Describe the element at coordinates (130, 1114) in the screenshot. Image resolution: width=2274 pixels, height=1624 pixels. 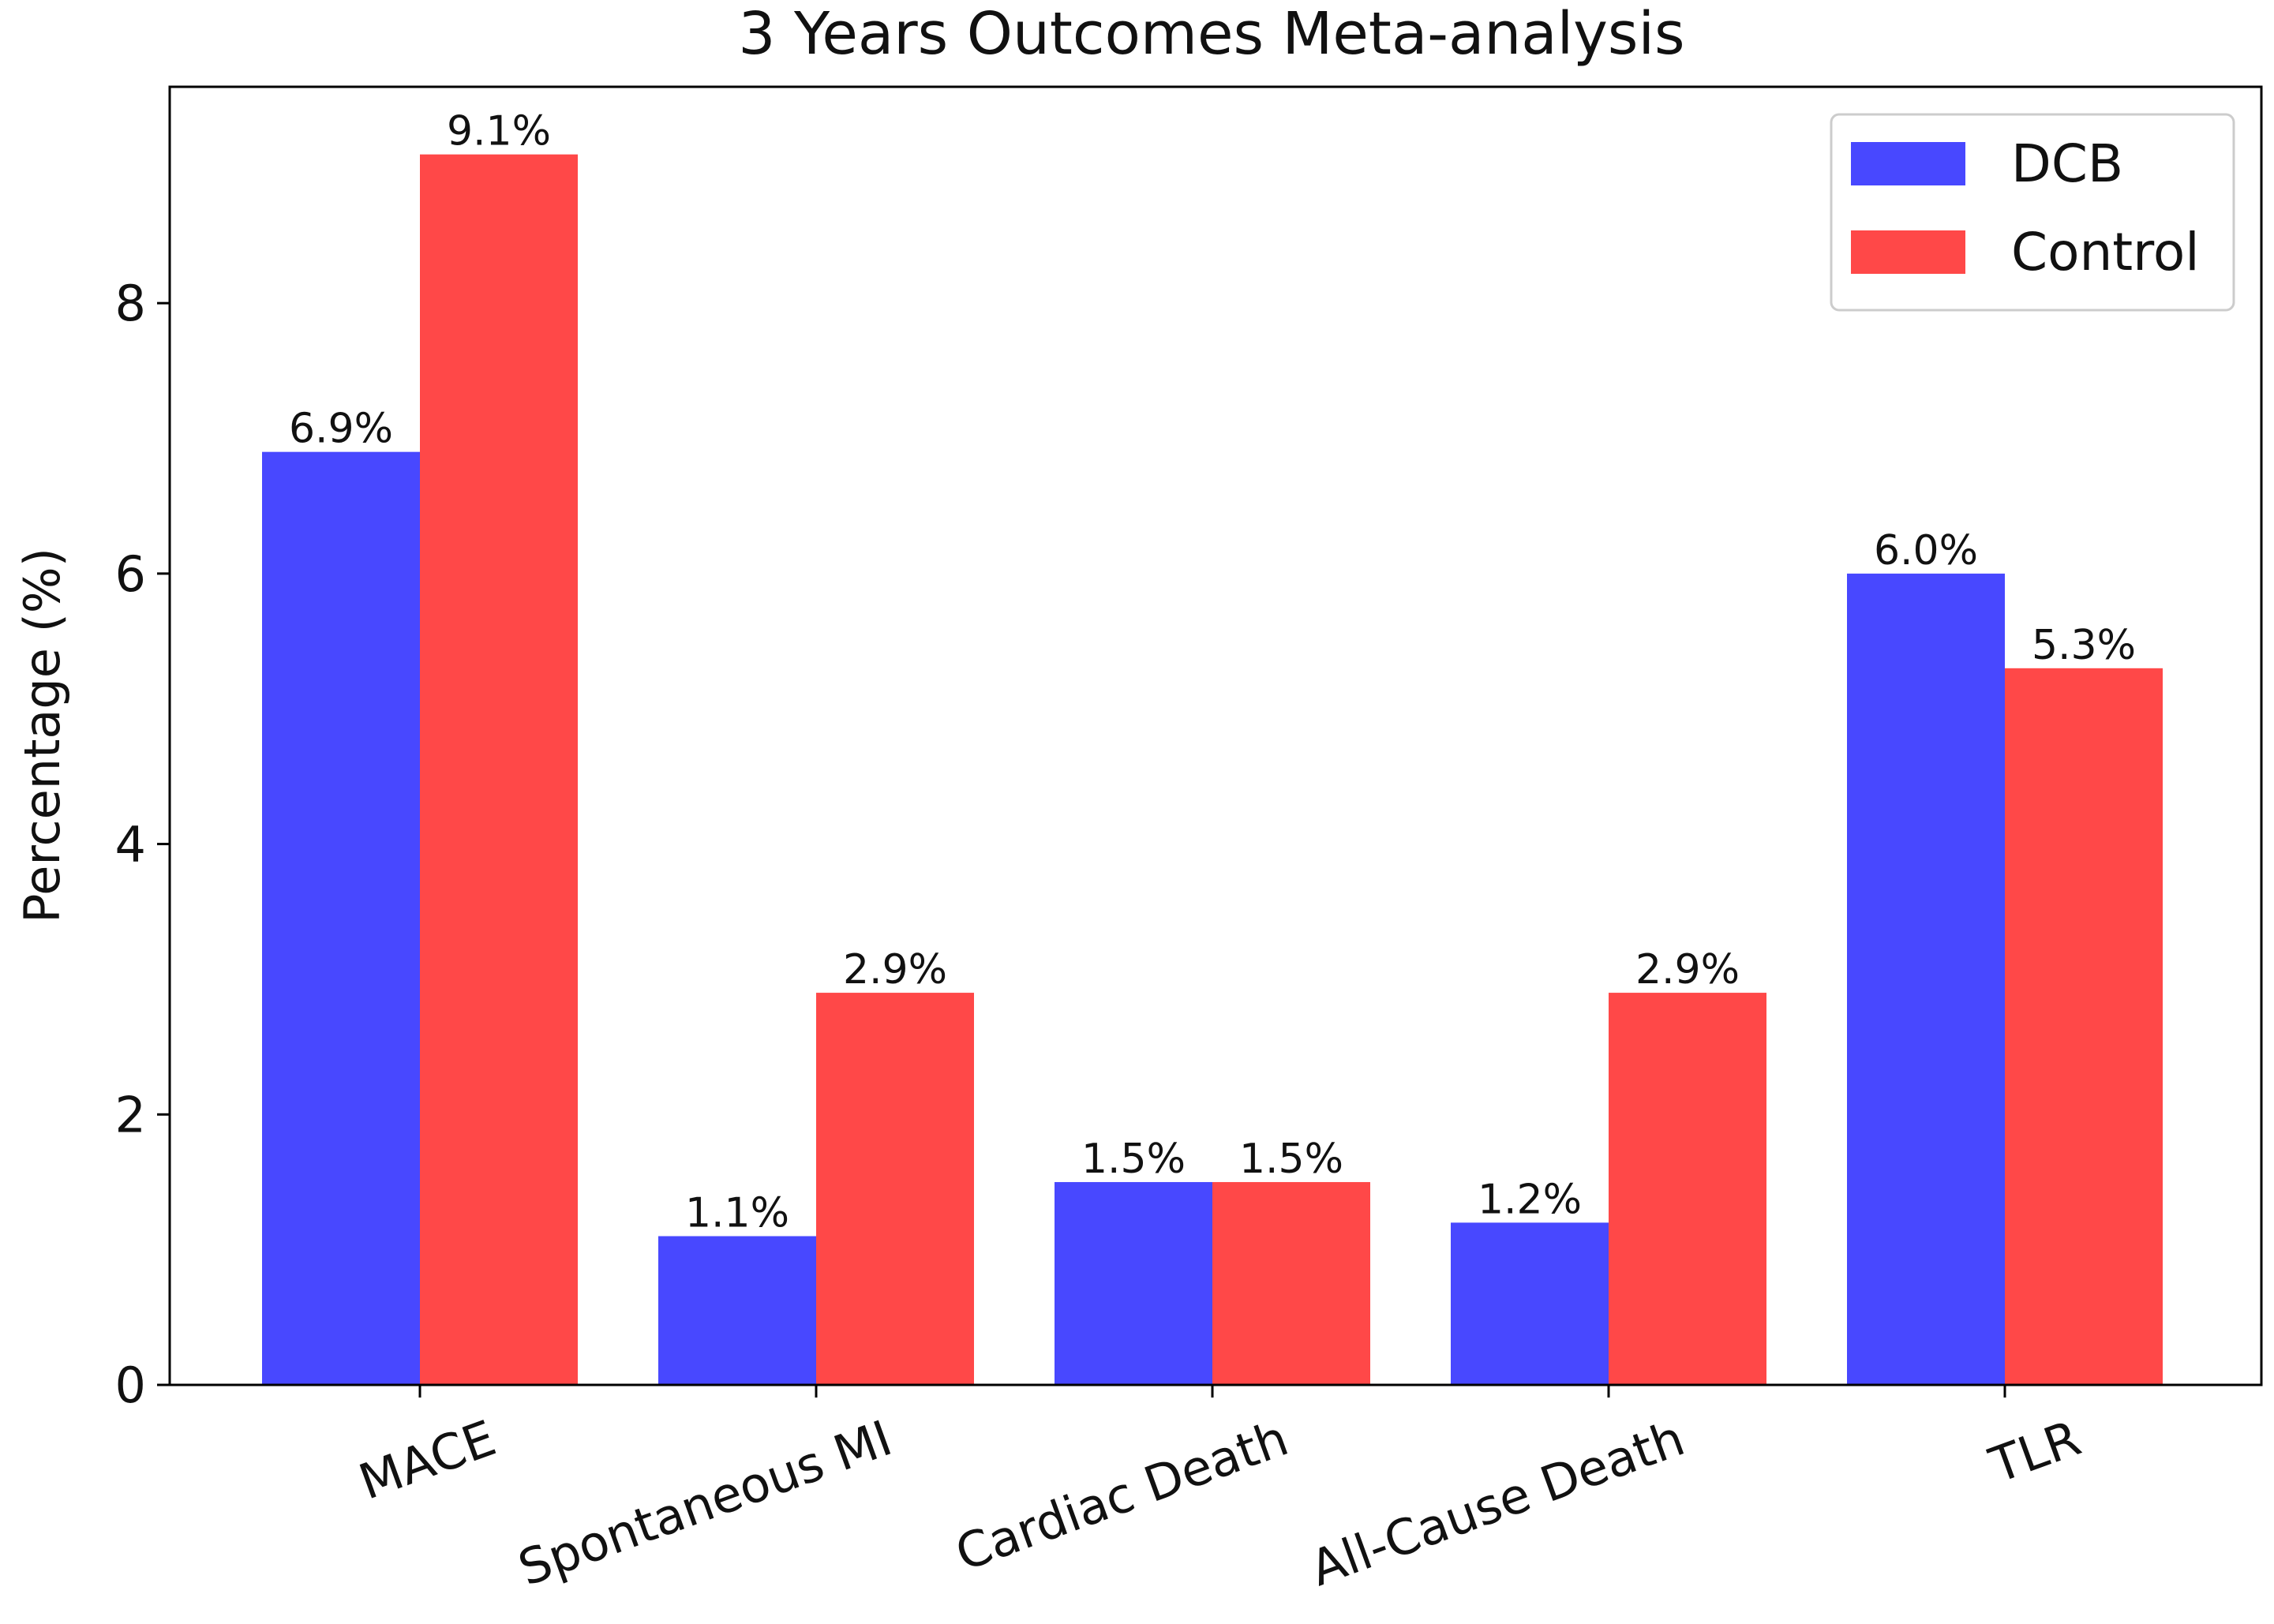
I see `y-tick-label-2: 2` at that location.